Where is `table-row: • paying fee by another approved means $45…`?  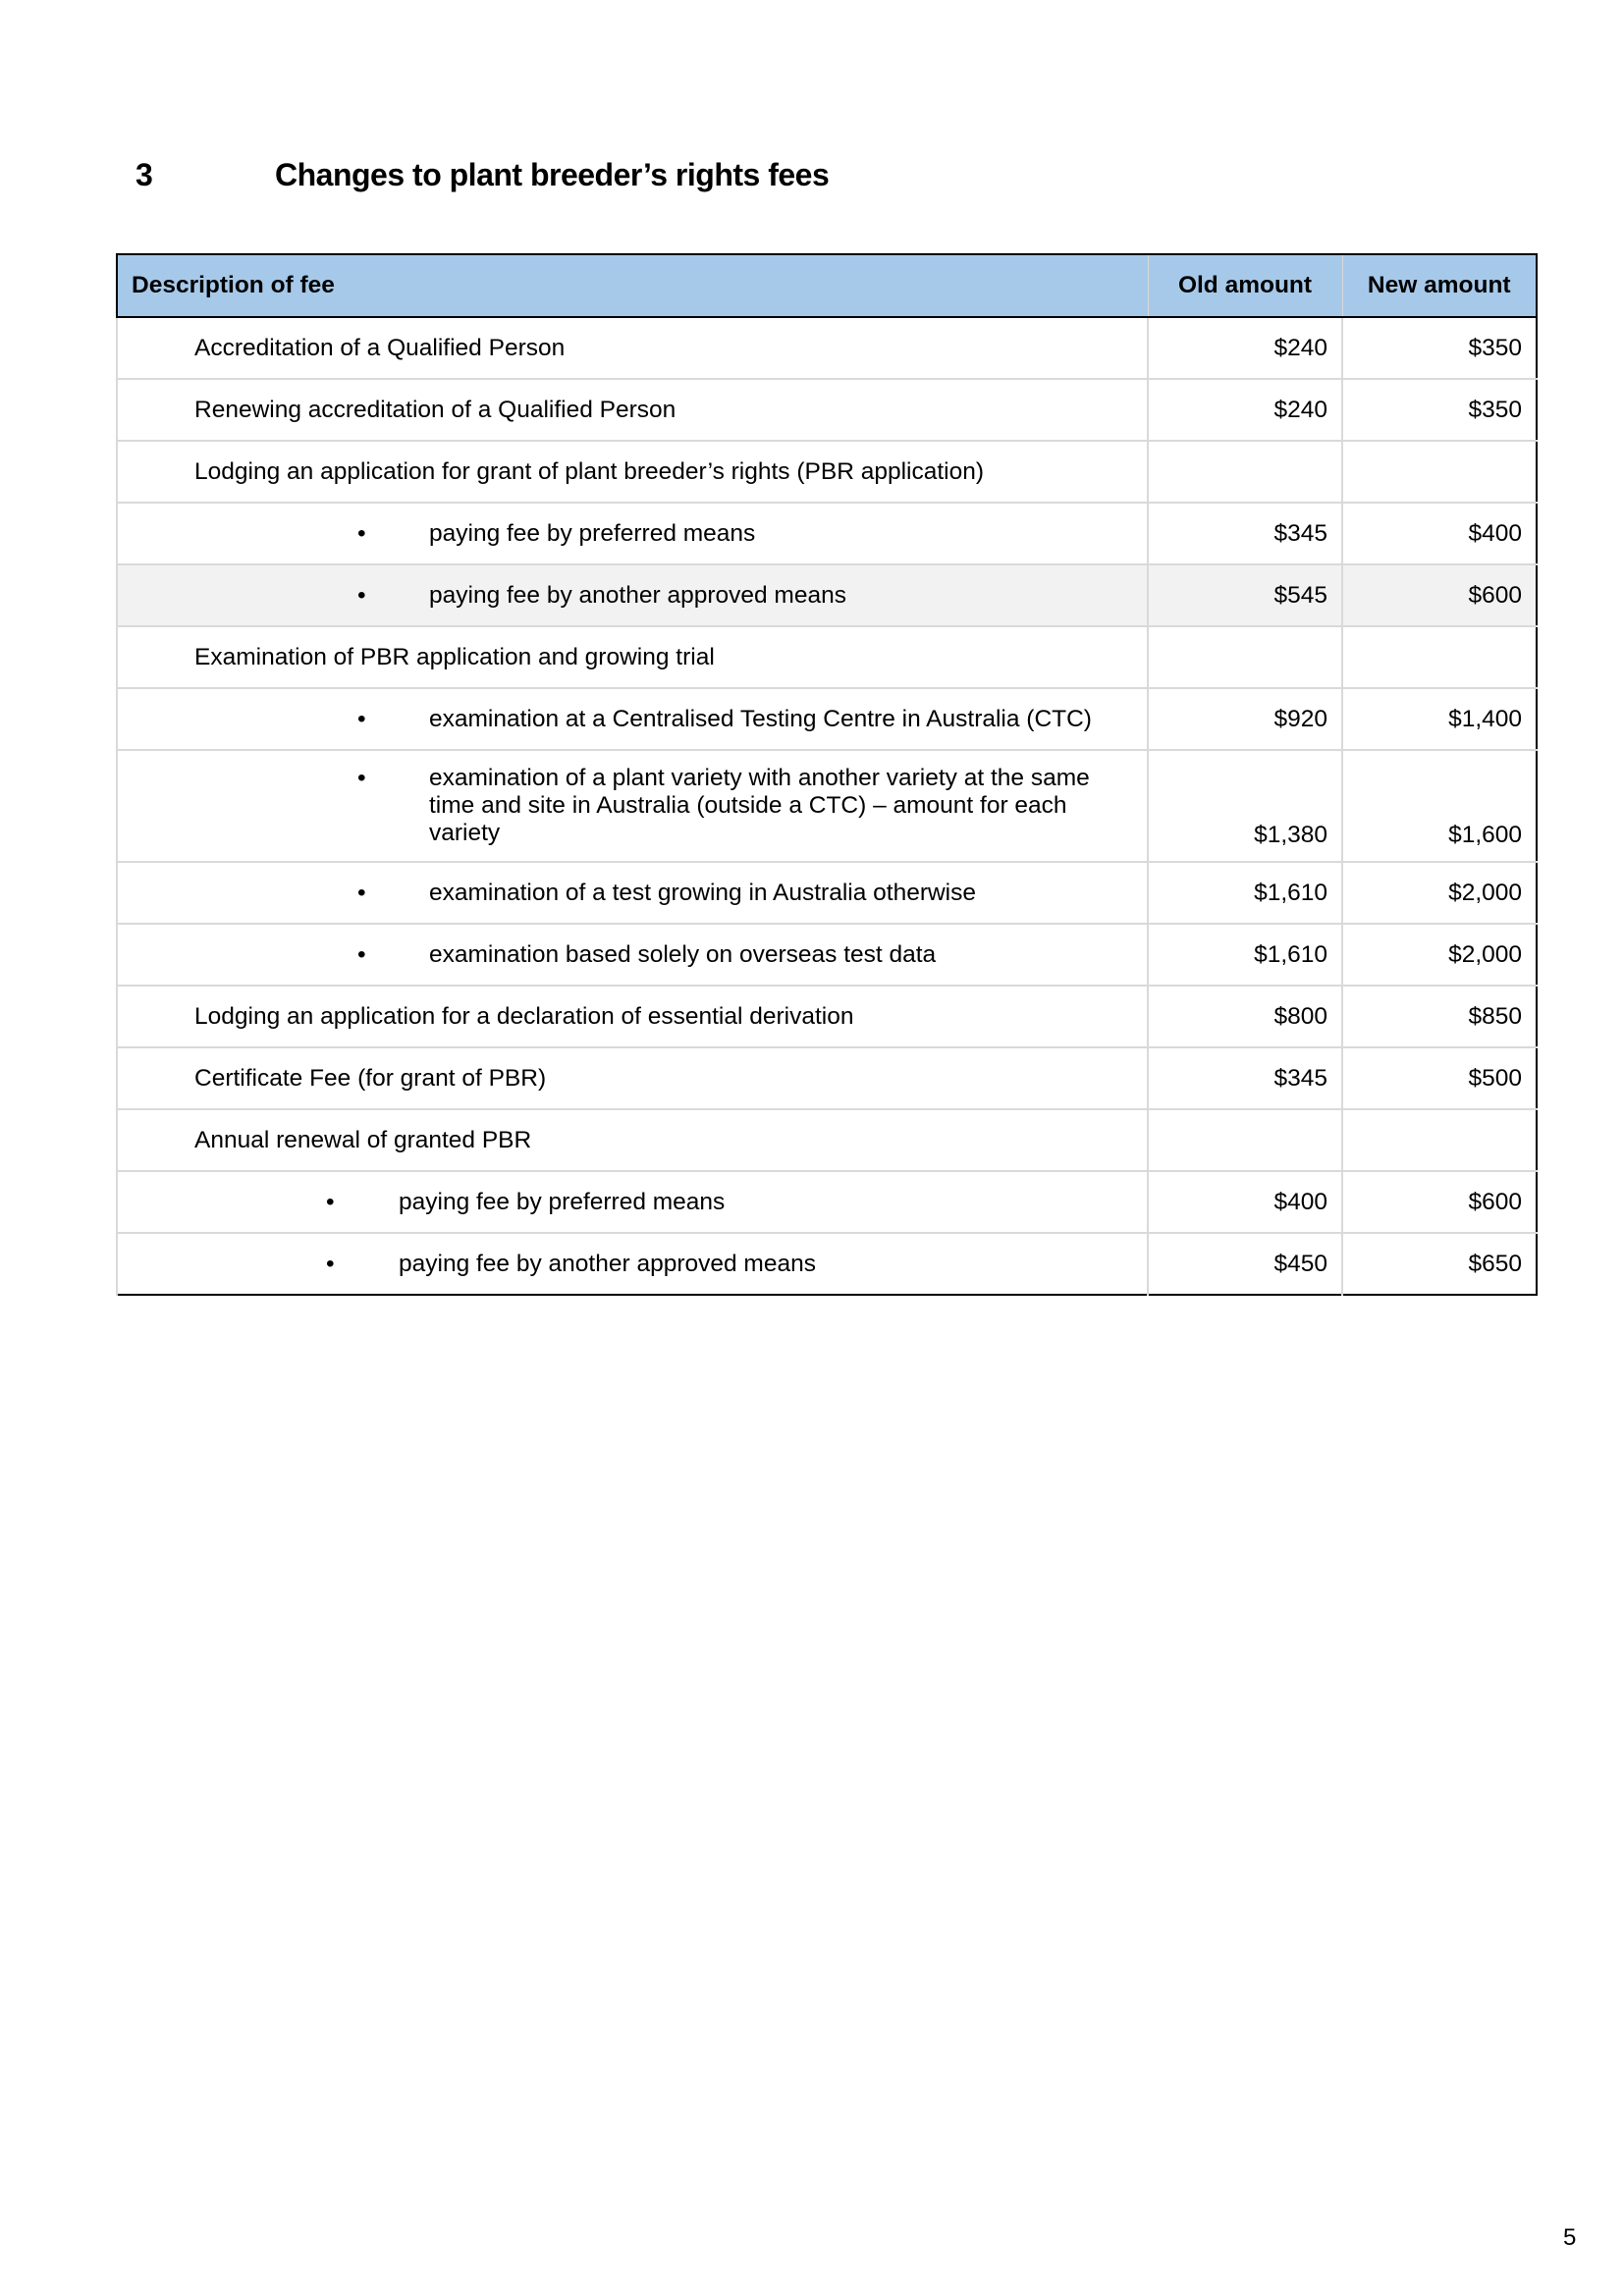
table-row: • paying fee by another approved means $45… is located at coordinates (826, 1263).